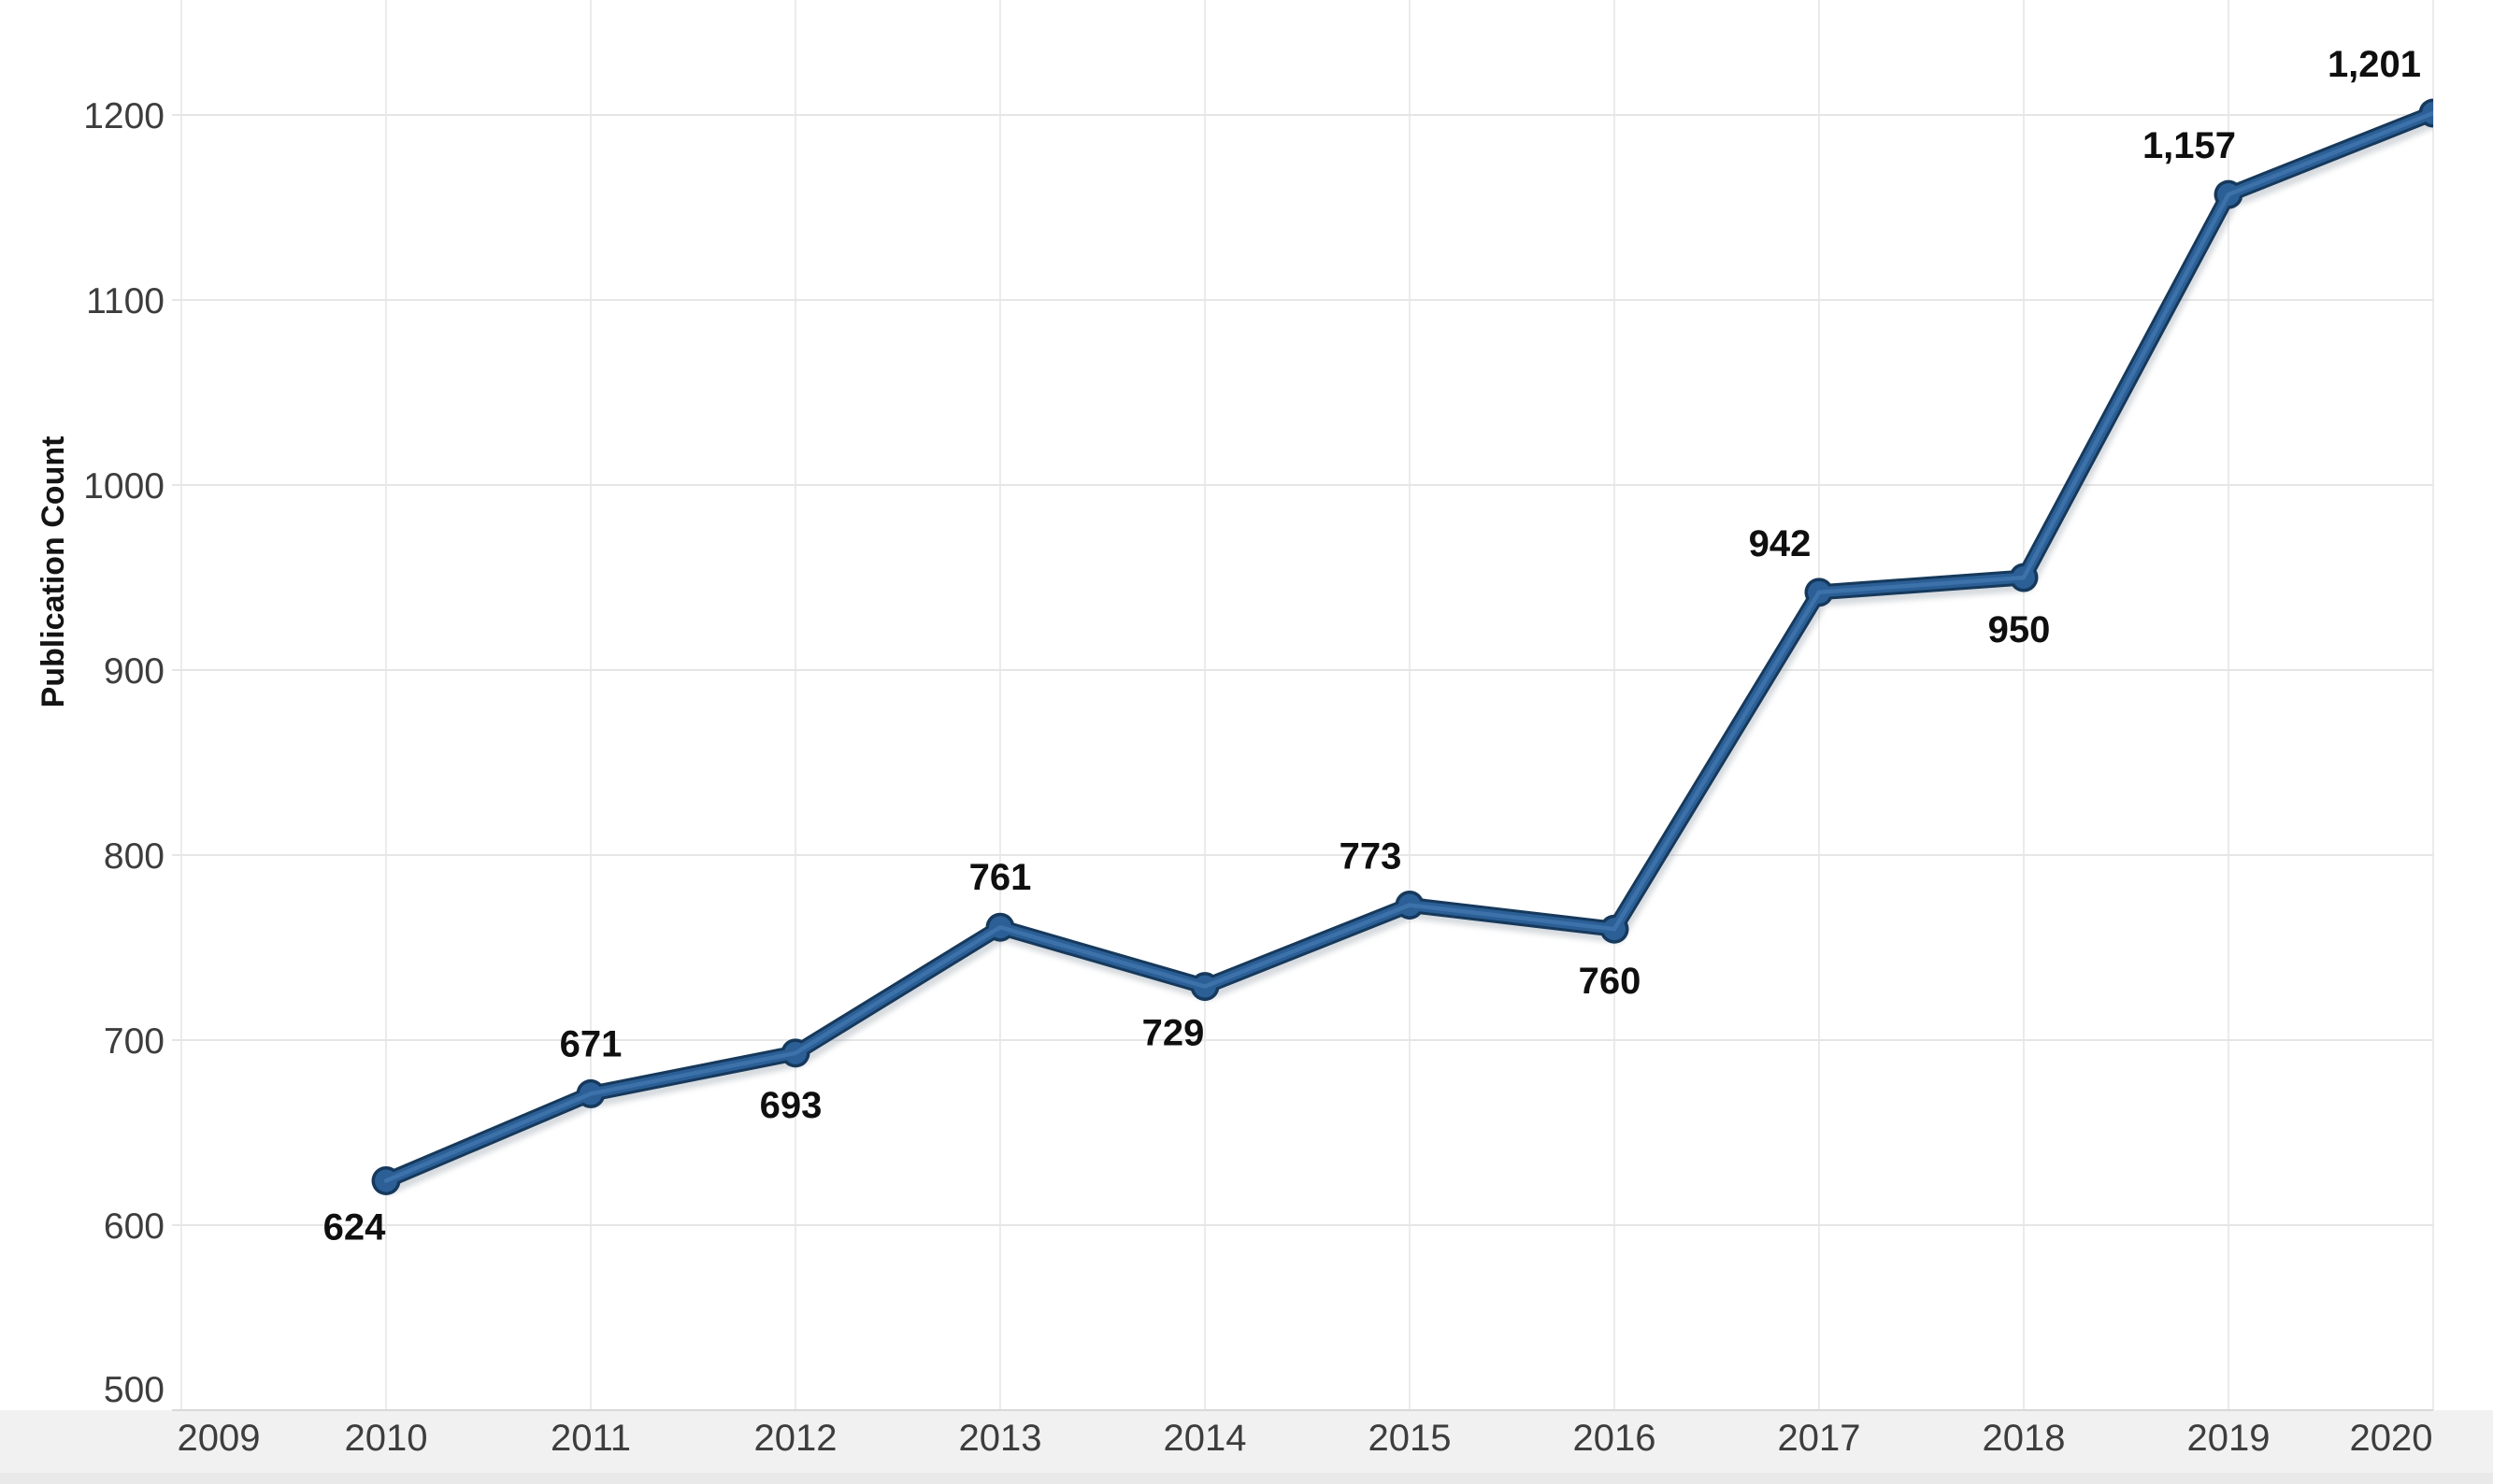 The image size is (2493, 1484). Describe the element at coordinates (354, 1227) in the screenshot. I see `data-point-label: 624` at that location.